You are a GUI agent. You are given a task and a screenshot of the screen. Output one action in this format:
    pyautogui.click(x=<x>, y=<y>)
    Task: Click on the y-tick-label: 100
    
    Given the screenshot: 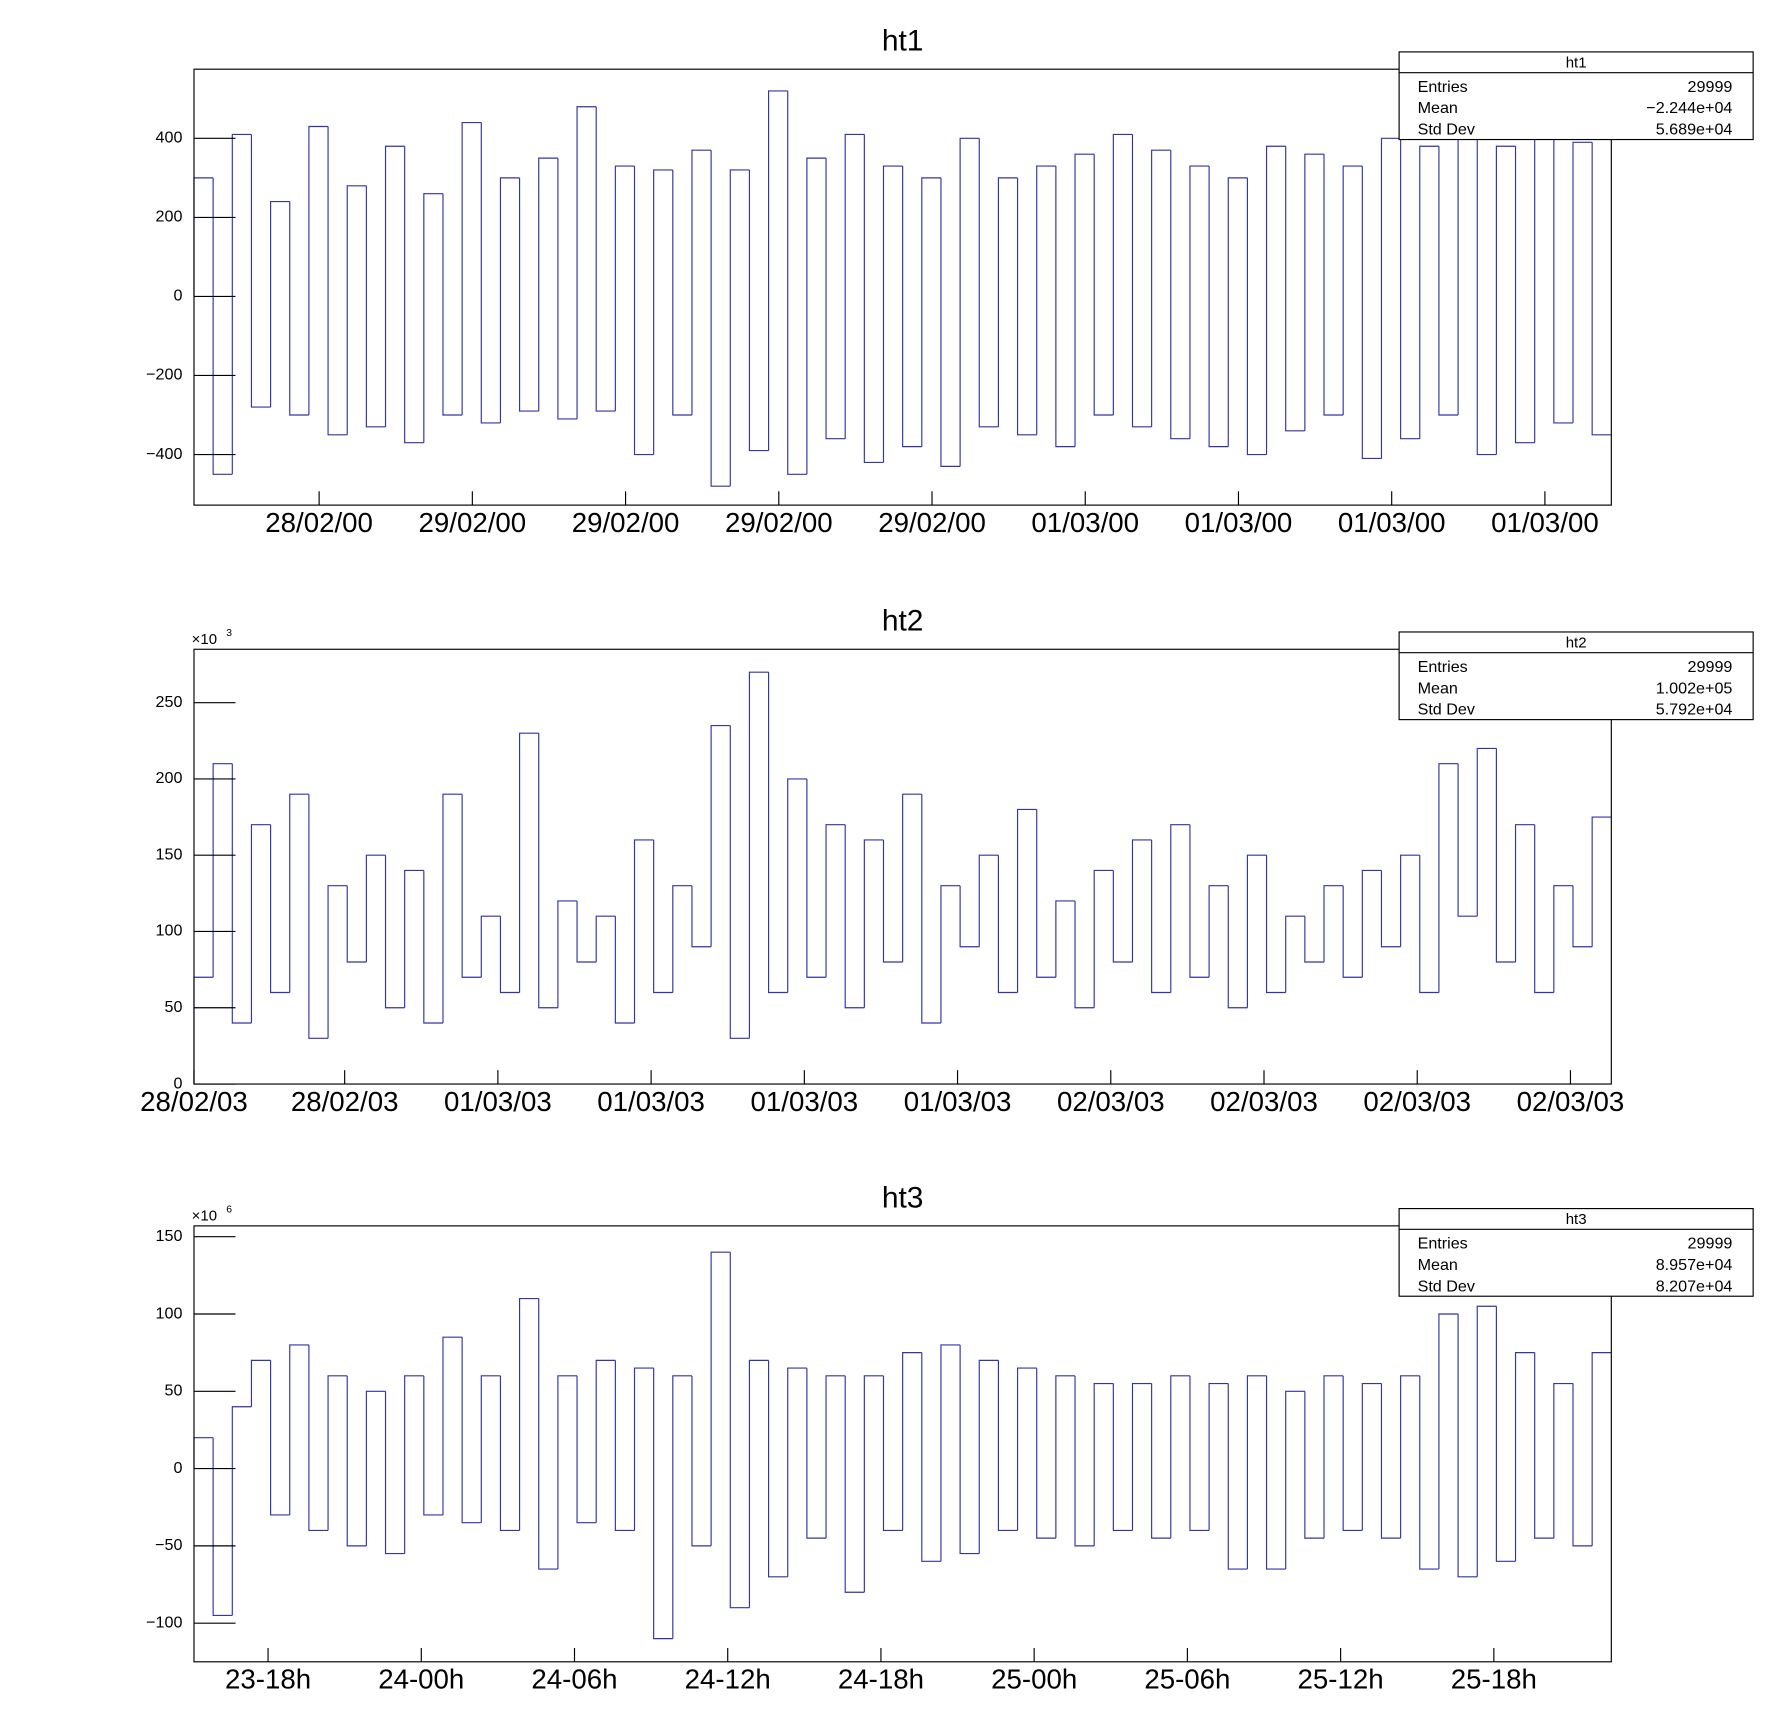 What is the action you would take?
    pyautogui.click(x=169, y=931)
    